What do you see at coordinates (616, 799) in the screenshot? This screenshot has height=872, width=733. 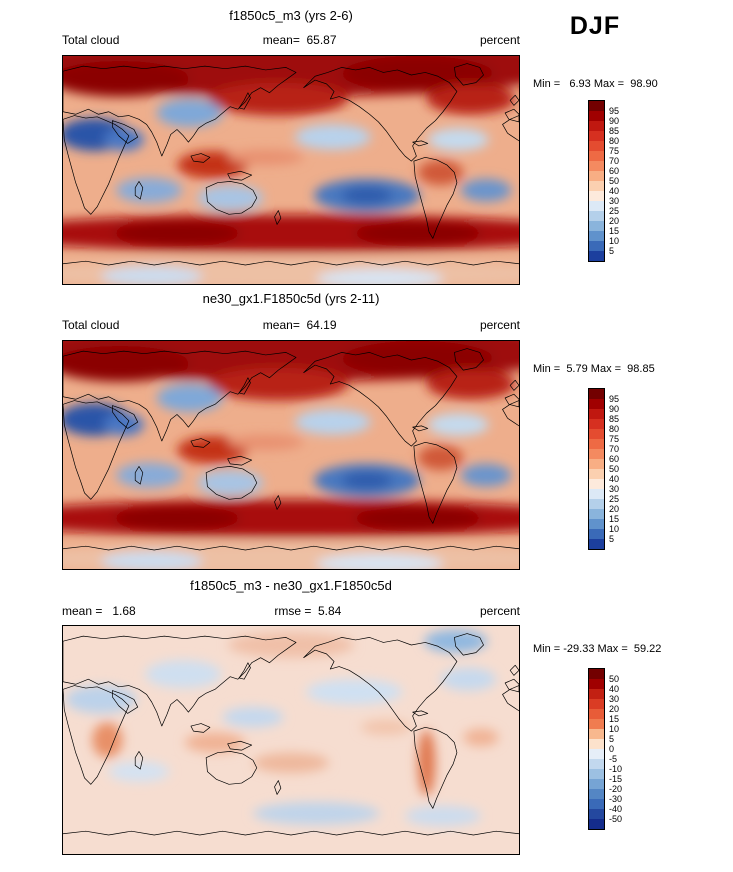 I see `colorbar-tick-label: -30` at bounding box center [616, 799].